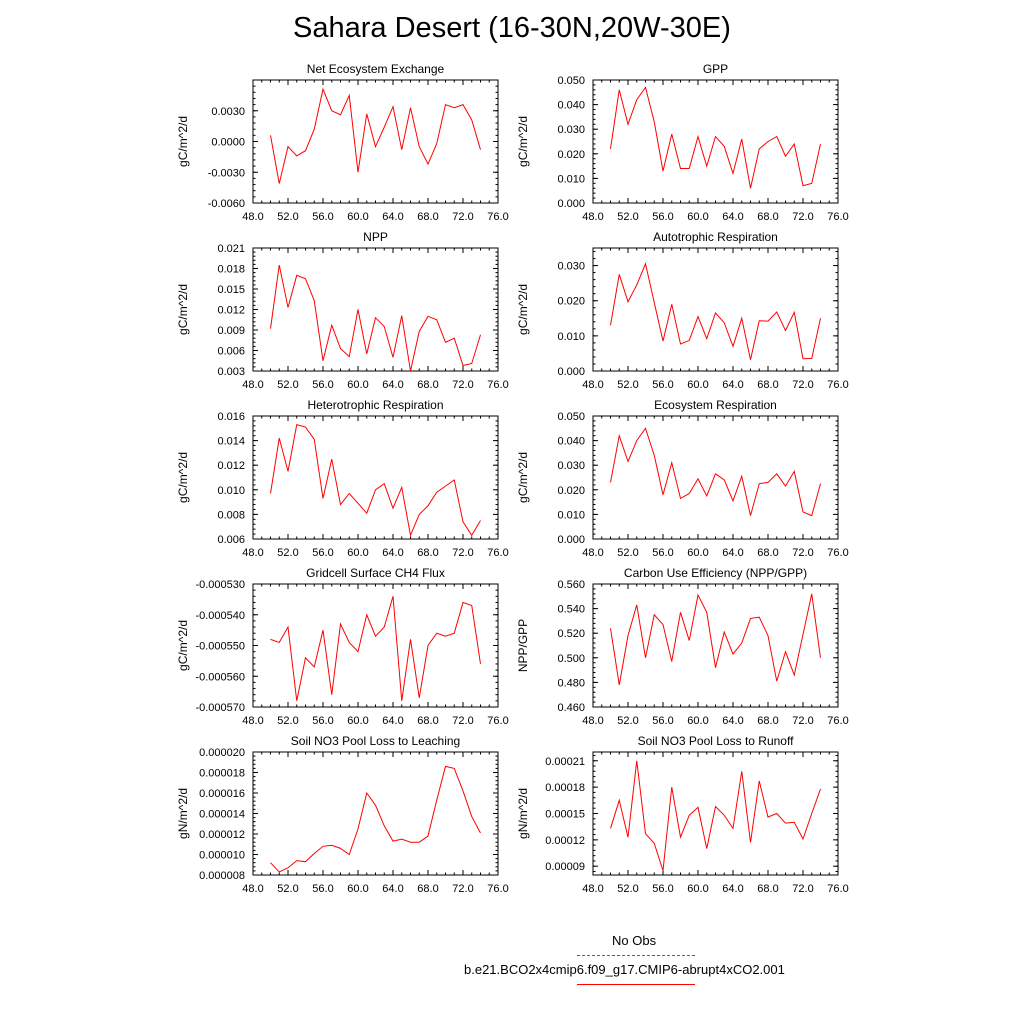 The height and width of the screenshot is (1024, 1024). I want to click on y-tick-label: 0.00012, so click(565, 841).